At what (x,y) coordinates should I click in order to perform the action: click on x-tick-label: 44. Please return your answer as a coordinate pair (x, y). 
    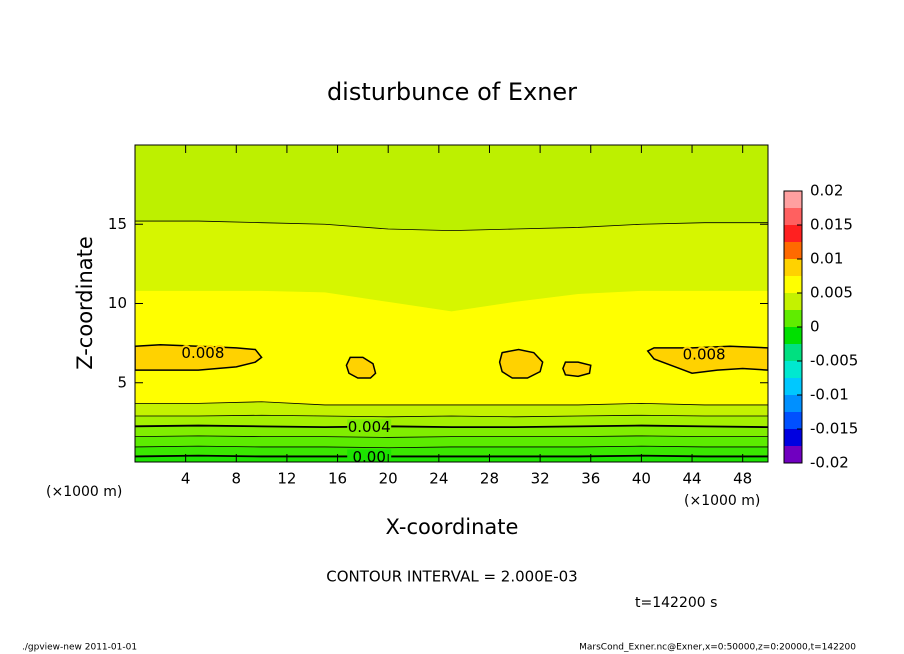
    Looking at the image, I should click on (691, 479).